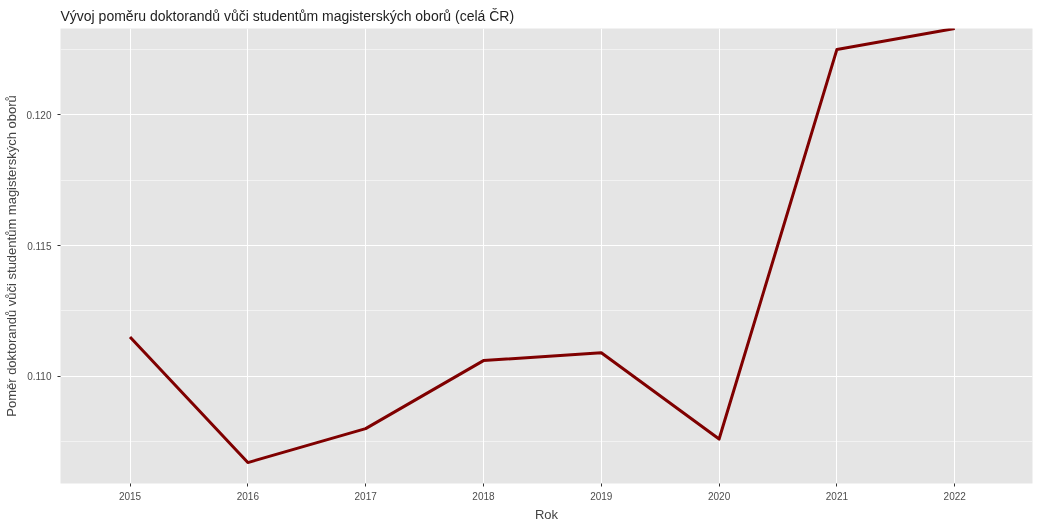 The width and height of the screenshot is (1043, 527). I want to click on x-tick-label: 2019, so click(601, 496).